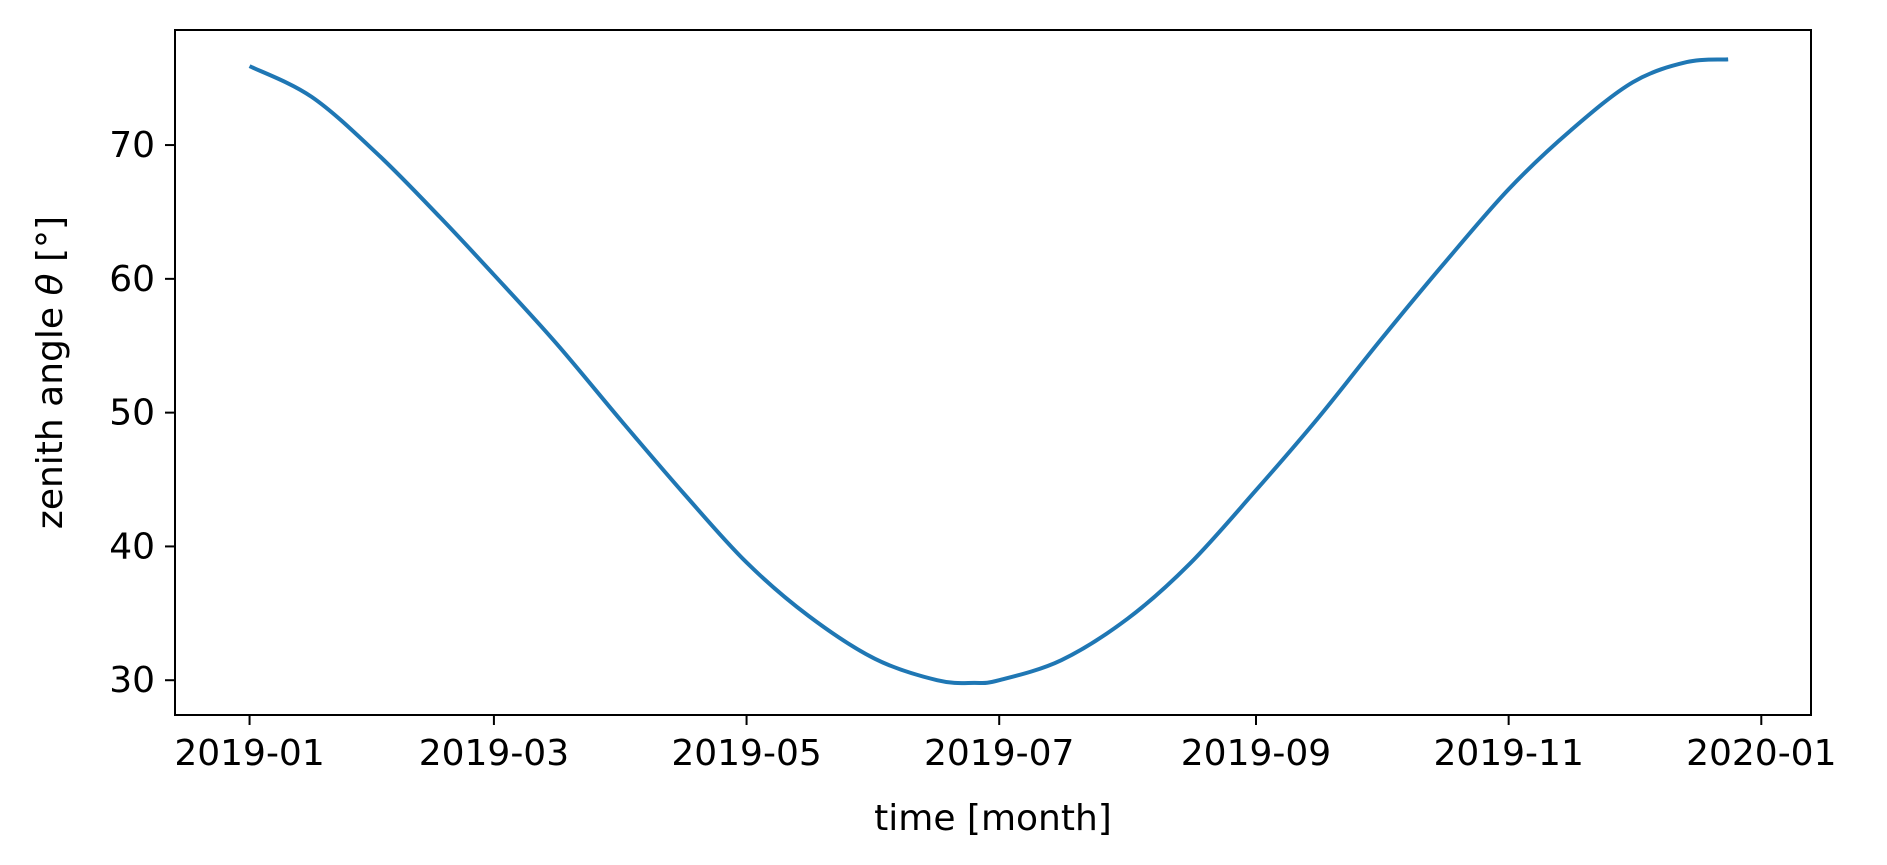 The height and width of the screenshot is (865, 1887). I want to click on y-axis-label-symbol: θ, so click(50, 284).